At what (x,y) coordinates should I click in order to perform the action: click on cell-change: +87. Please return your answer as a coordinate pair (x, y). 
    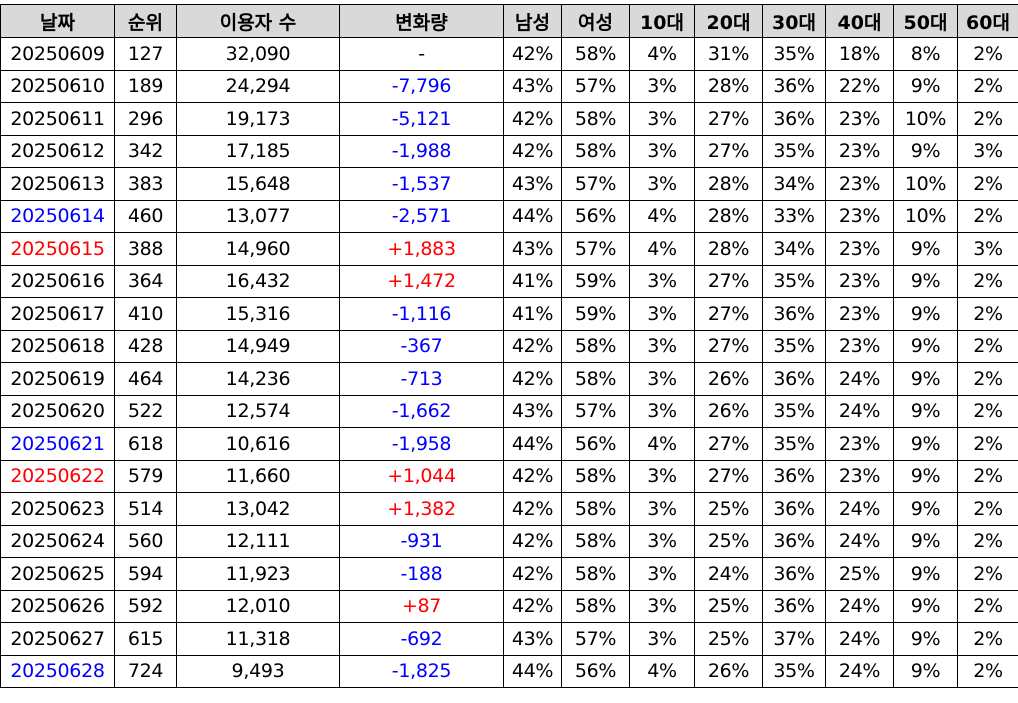
    Looking at the image, I should click on (421, 606).